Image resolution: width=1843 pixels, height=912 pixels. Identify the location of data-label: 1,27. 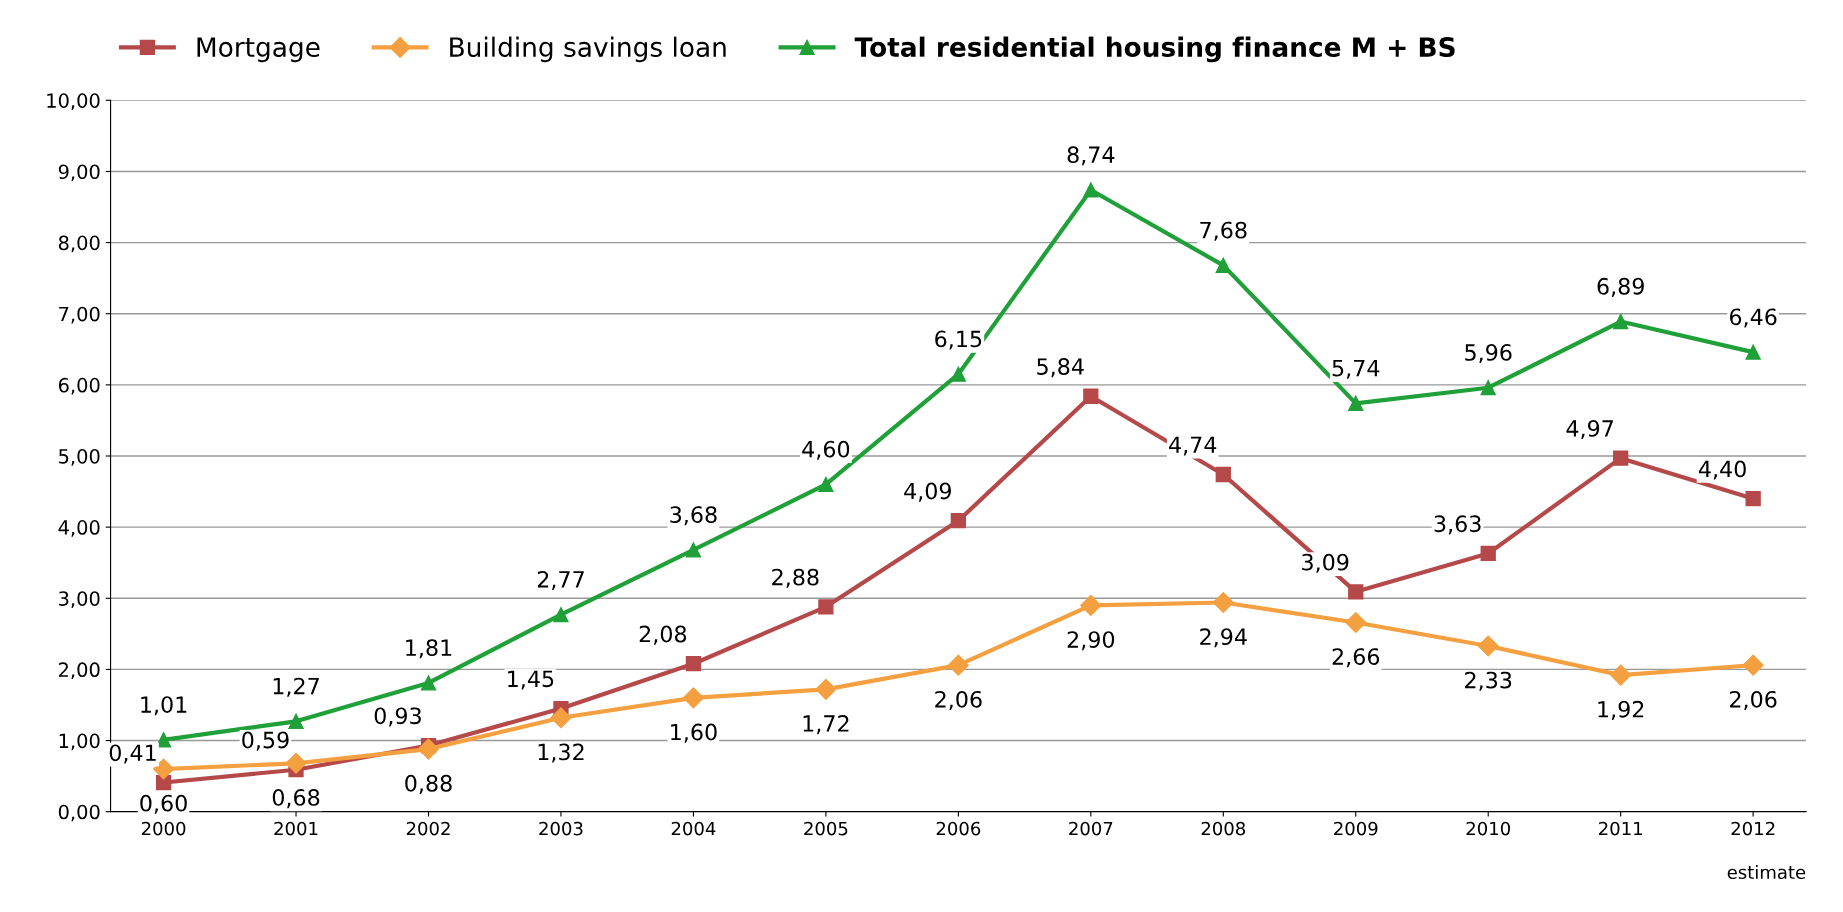
(296, 687).